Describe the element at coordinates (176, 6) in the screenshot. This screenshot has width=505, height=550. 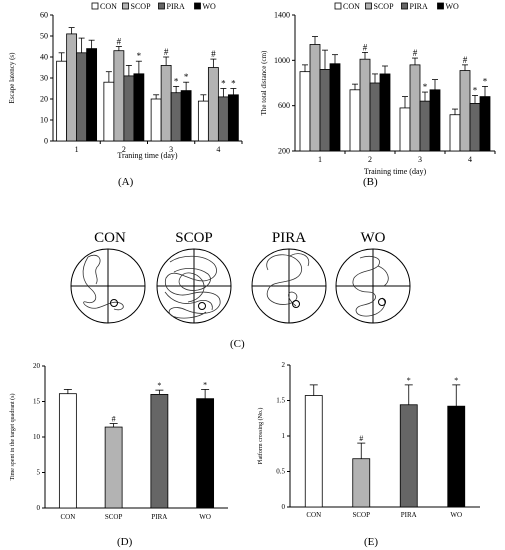
I see `legend-label-pira: PIRA` at that location.